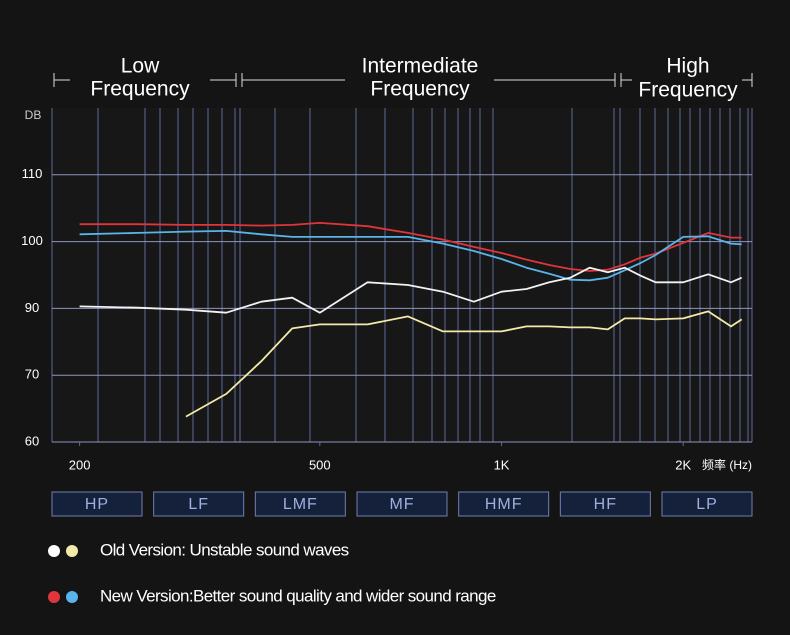 Image resolution: width=790 pixels, height=635 pixels. What do you see at coordinates (224, 549) in the screenshot?
I see `legend-label: Old Version: Unstable sound waves` at bounding box center [224, 549].